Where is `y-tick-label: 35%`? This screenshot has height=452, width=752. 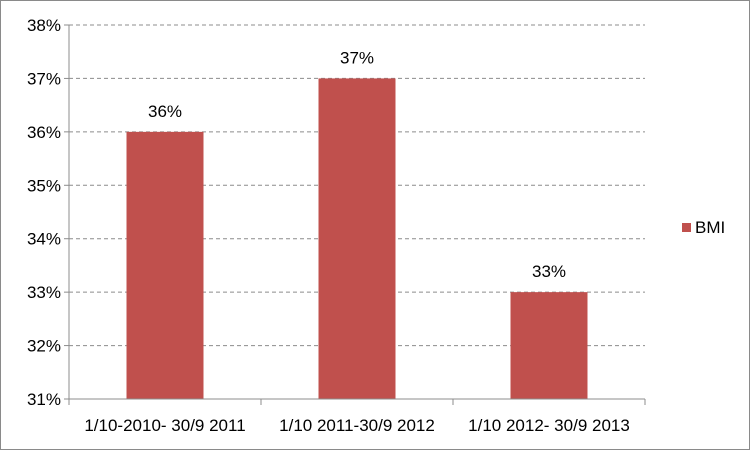 y-tick-label: 35% is located at coordinates (44, 185).